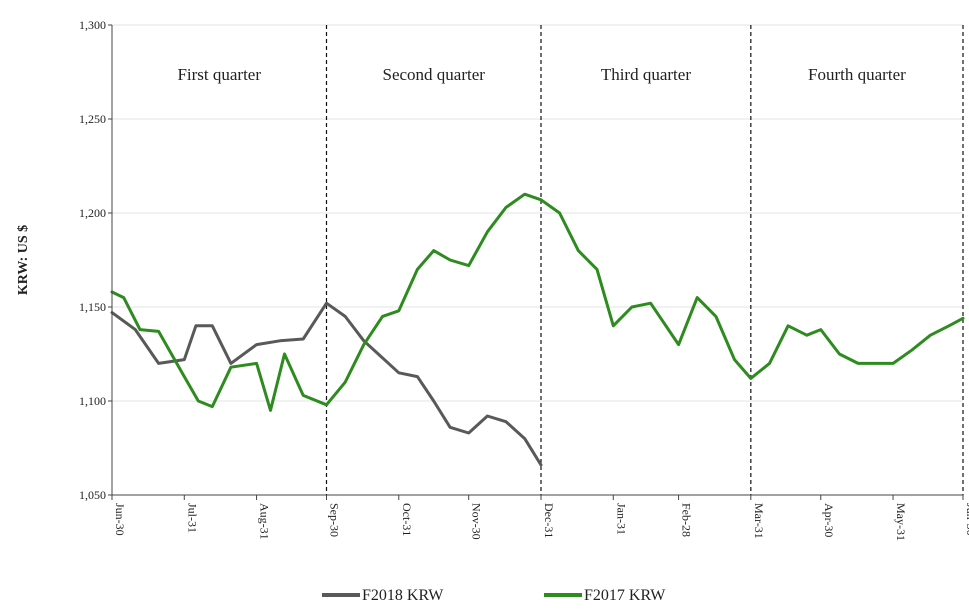 This screenshot has height=612, width=969. What do you see at coordinates (434, 74) in the screenshot?
I see `quarter-label: Second quarter` at bounding box center [434, 74].